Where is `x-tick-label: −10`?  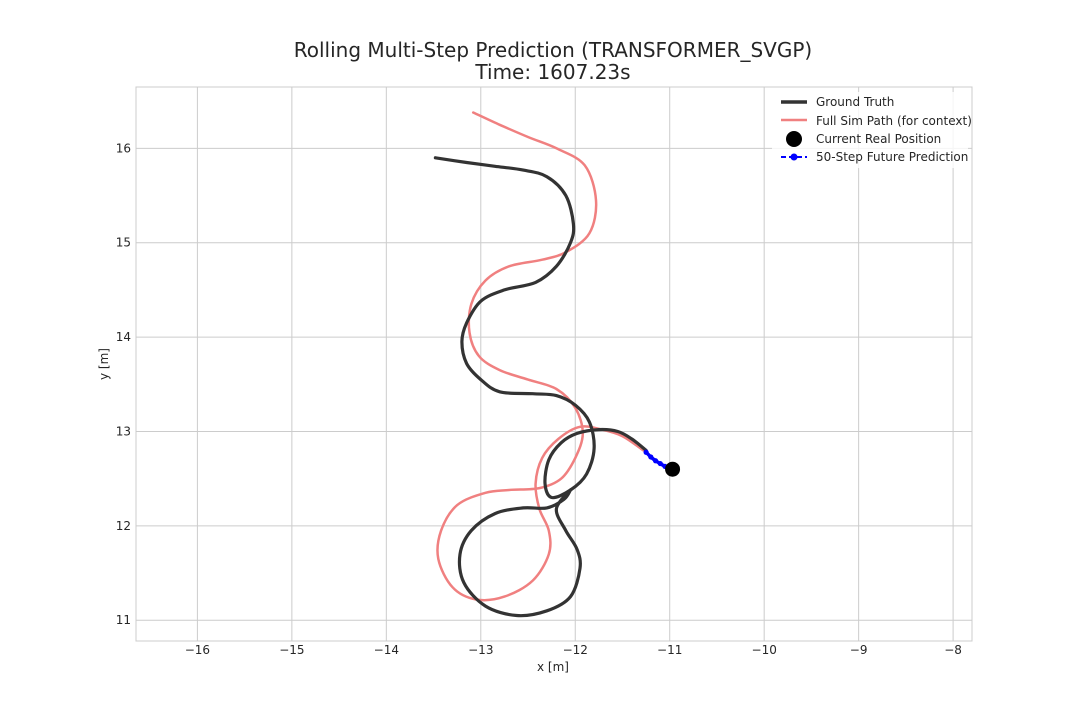
x-tick-label: −10 is located at coordinates (764, 650).